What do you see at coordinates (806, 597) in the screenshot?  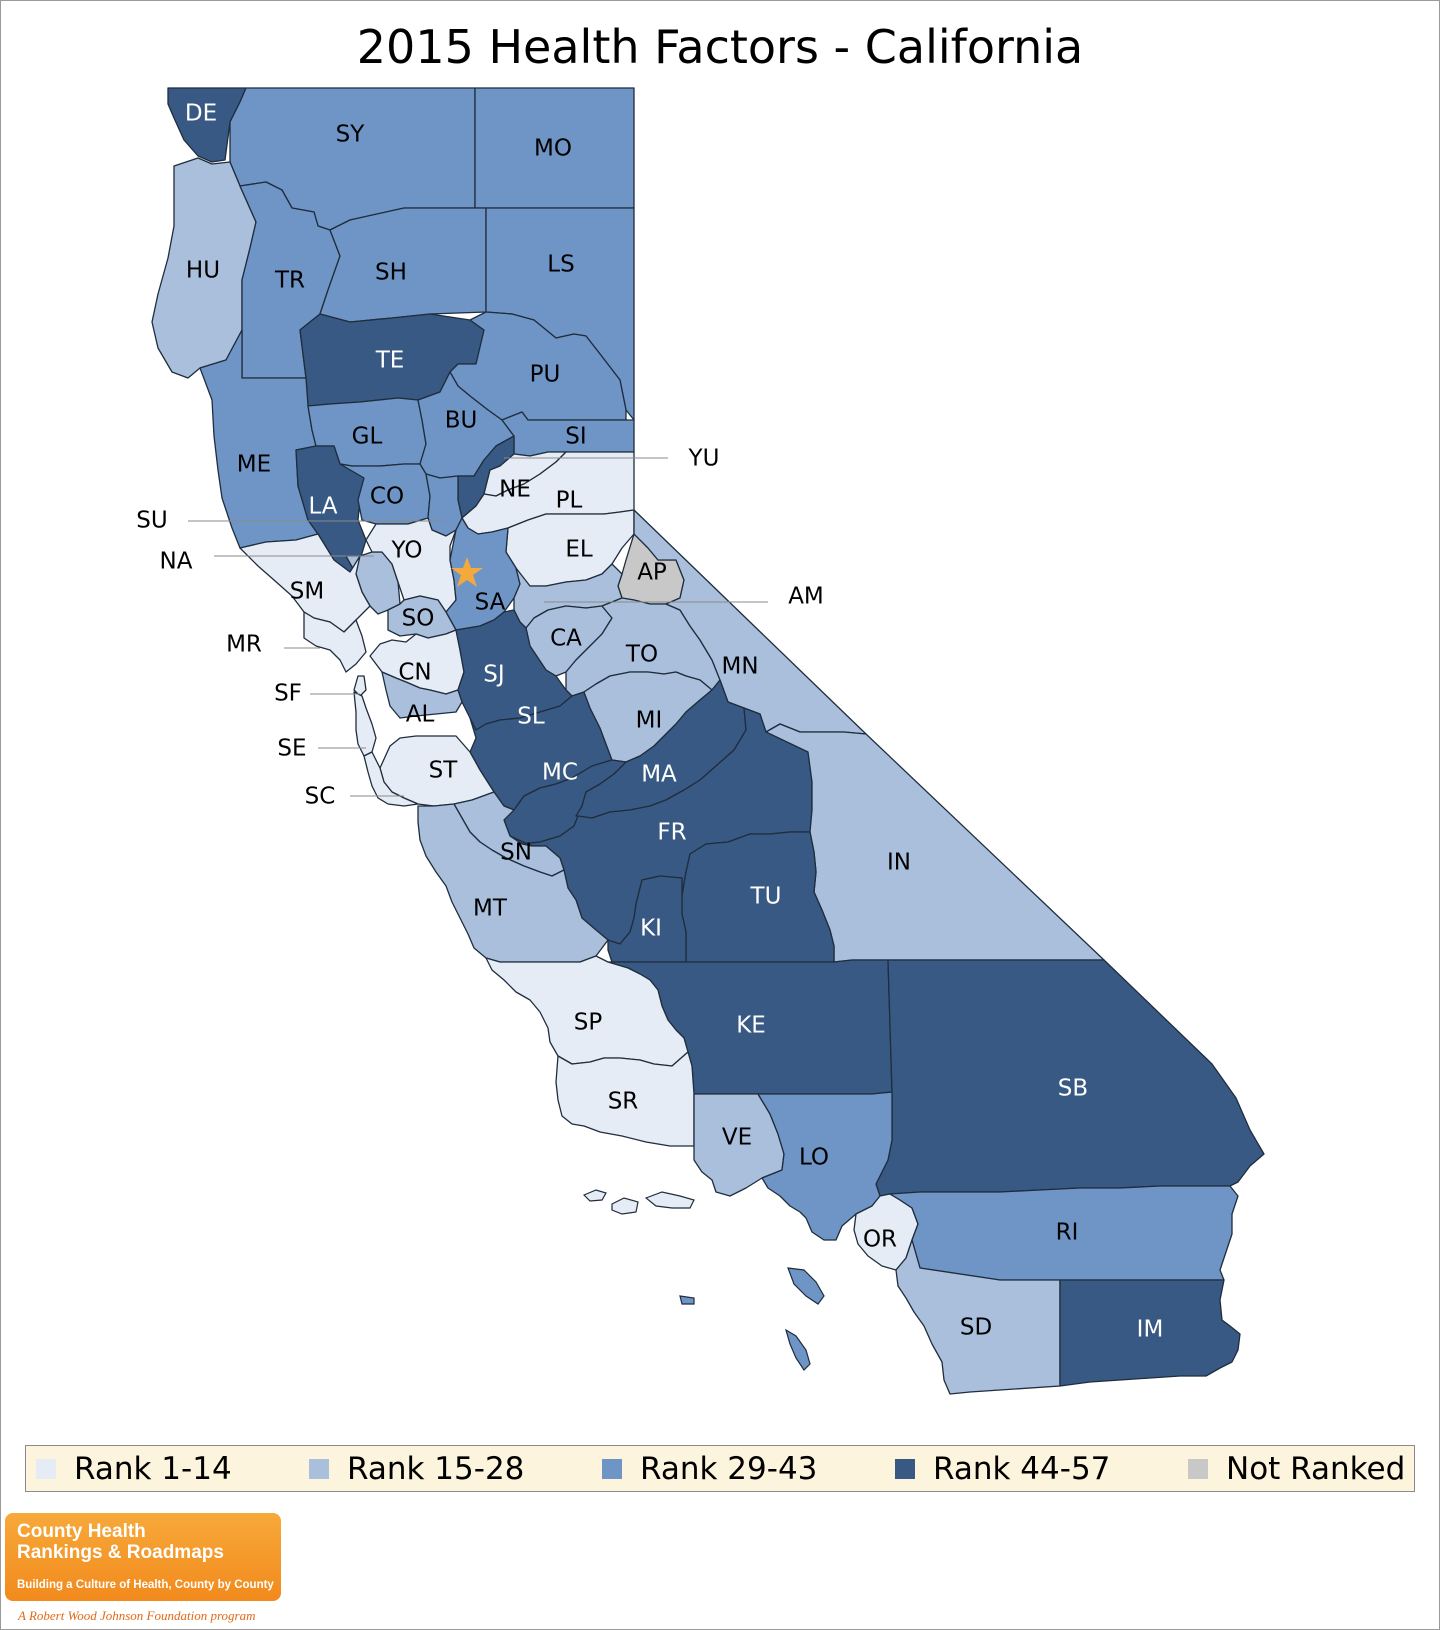 I see `county-label: AM` at bounding box center [806, 597].